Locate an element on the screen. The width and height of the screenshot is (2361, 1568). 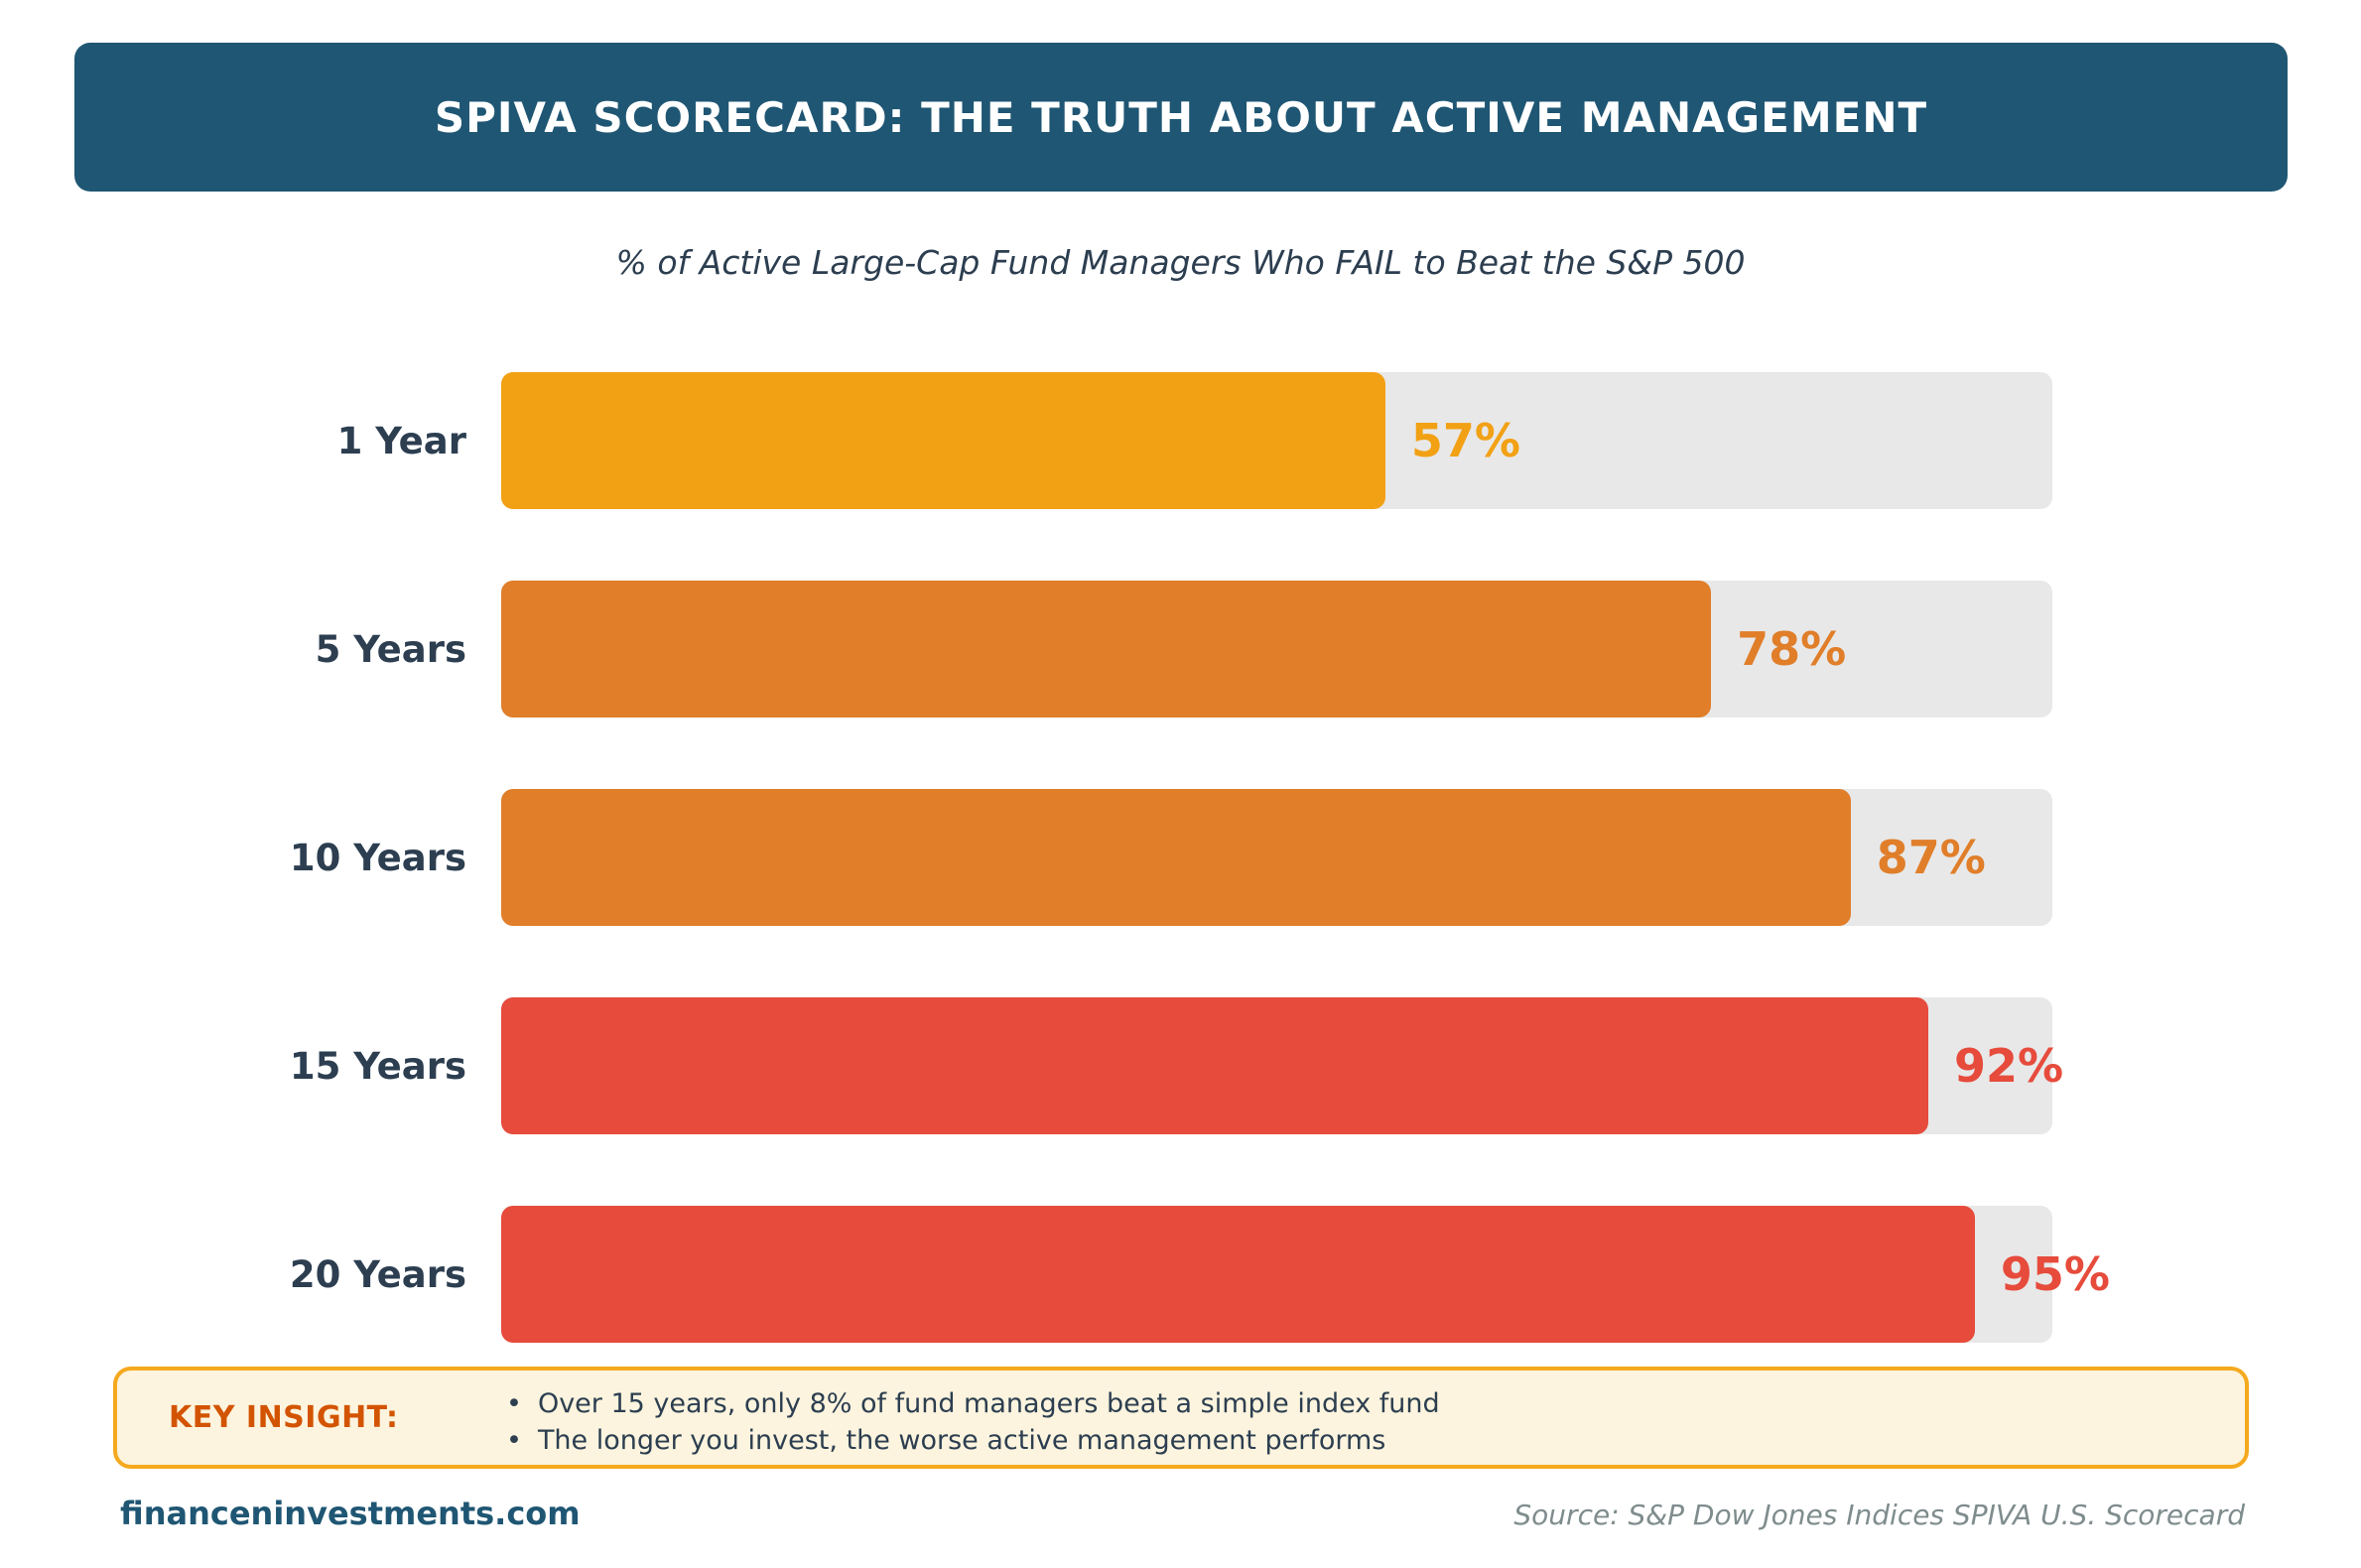
bar-track: 92% is located at coordinates (1282, 1065).